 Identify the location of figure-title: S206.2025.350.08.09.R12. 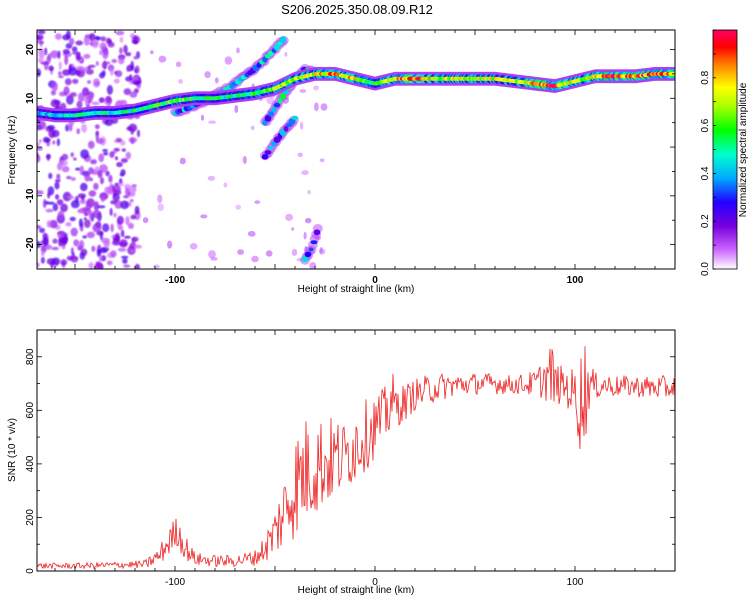
(357, 9).